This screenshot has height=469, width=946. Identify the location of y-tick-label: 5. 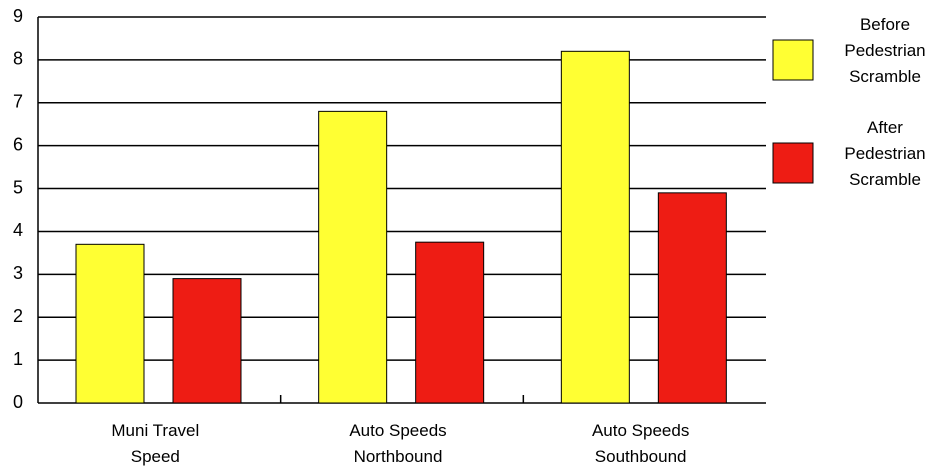
(18, 187).